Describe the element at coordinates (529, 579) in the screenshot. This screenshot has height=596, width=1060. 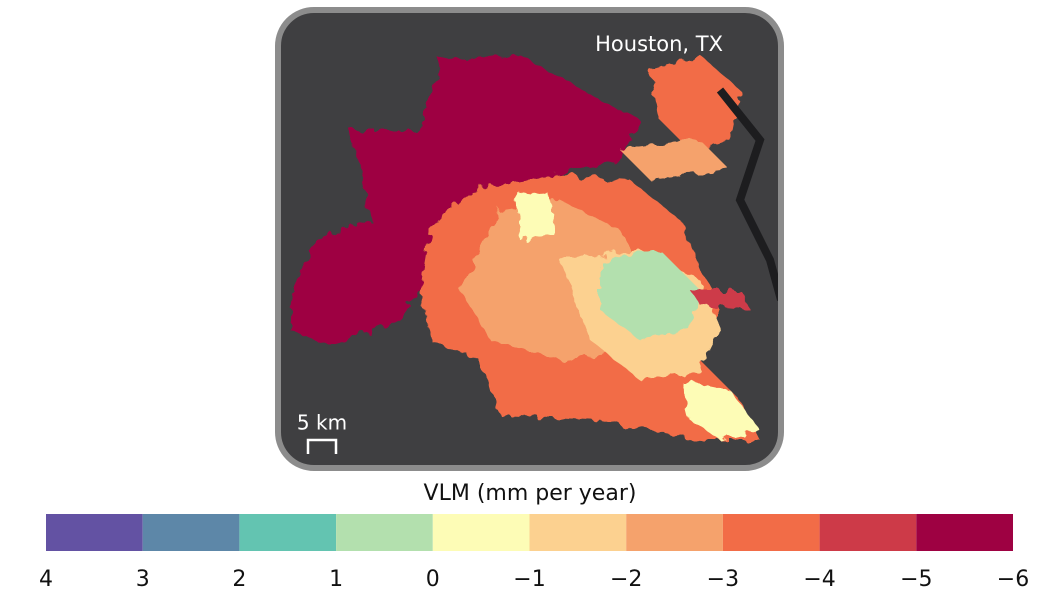
I see `tick-label: −1` at that location.